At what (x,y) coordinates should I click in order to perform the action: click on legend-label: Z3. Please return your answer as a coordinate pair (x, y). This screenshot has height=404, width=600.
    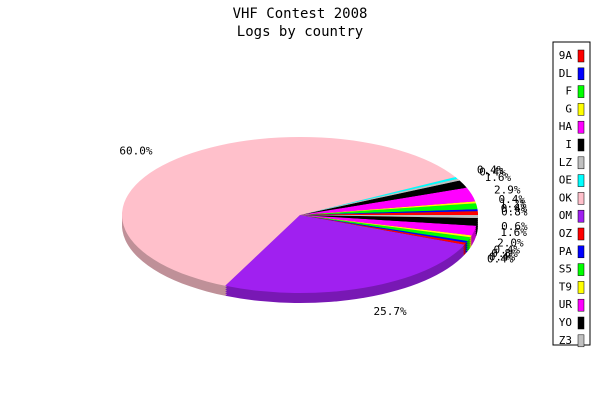
    Looking at the image, I should click on (565, 340).